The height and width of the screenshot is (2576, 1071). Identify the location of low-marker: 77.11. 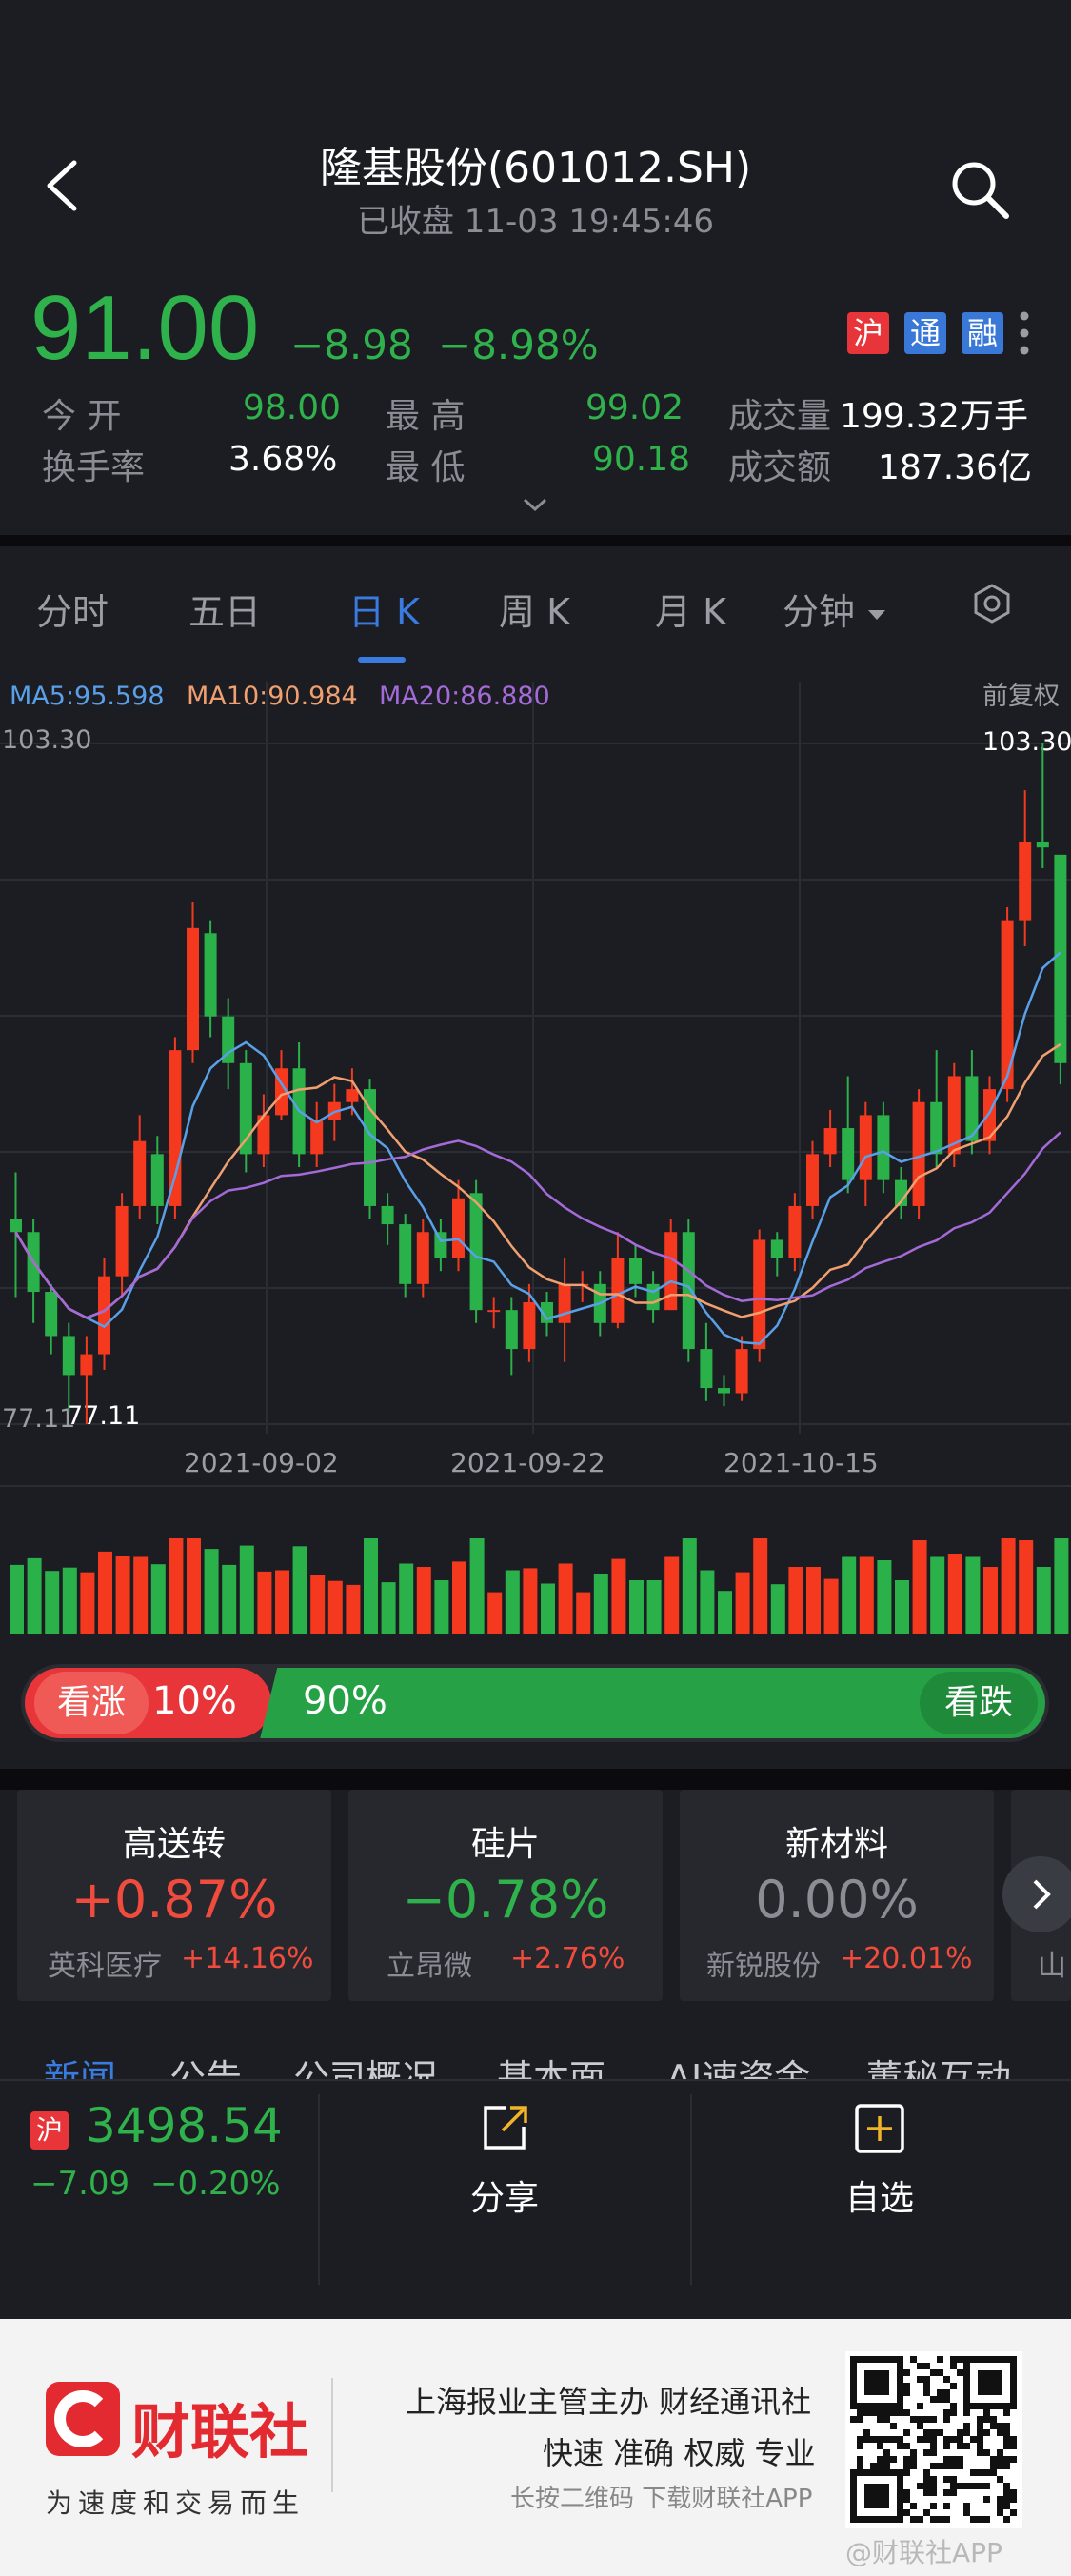
(103, 1416).